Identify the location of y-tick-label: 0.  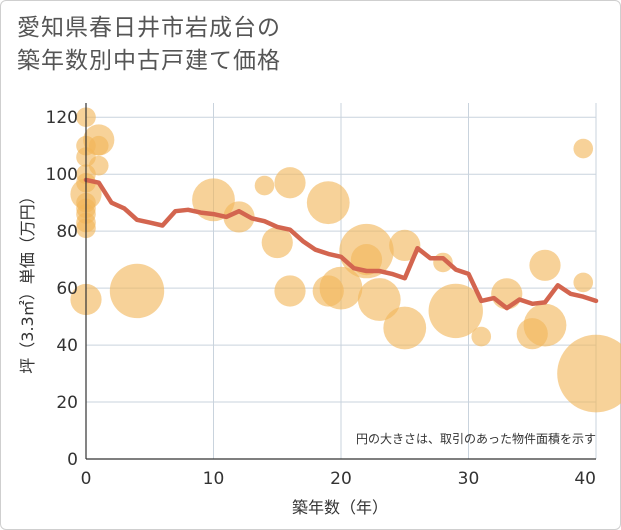
(72, 460).